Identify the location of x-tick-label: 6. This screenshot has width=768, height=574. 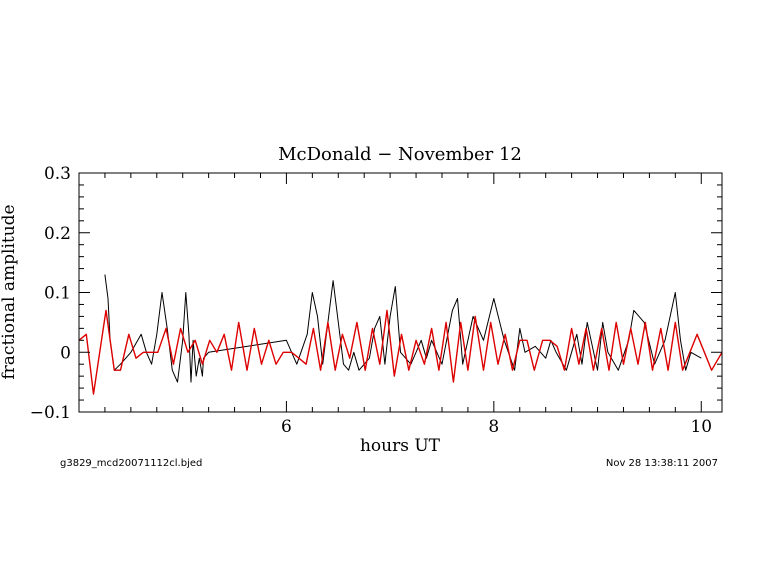
(286, 427).